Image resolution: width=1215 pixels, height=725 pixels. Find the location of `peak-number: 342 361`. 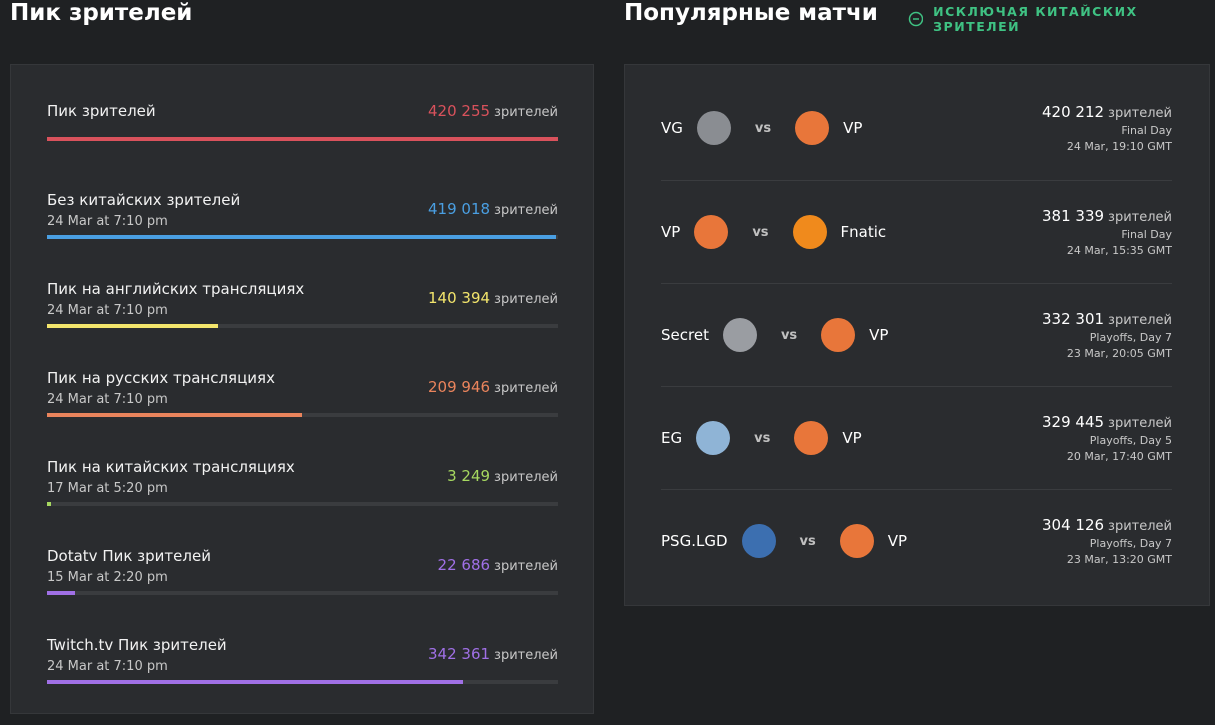

peak-number: 342 361 is located at coordinates (459, 654).